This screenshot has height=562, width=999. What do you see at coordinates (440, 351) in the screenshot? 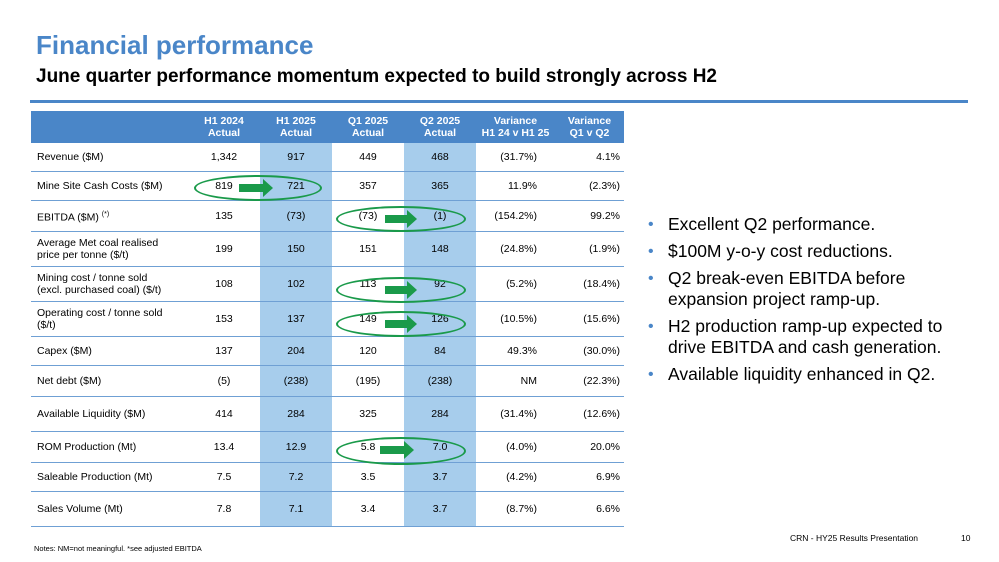
I see `table-cell: 84` at bounding box center [440, 351].